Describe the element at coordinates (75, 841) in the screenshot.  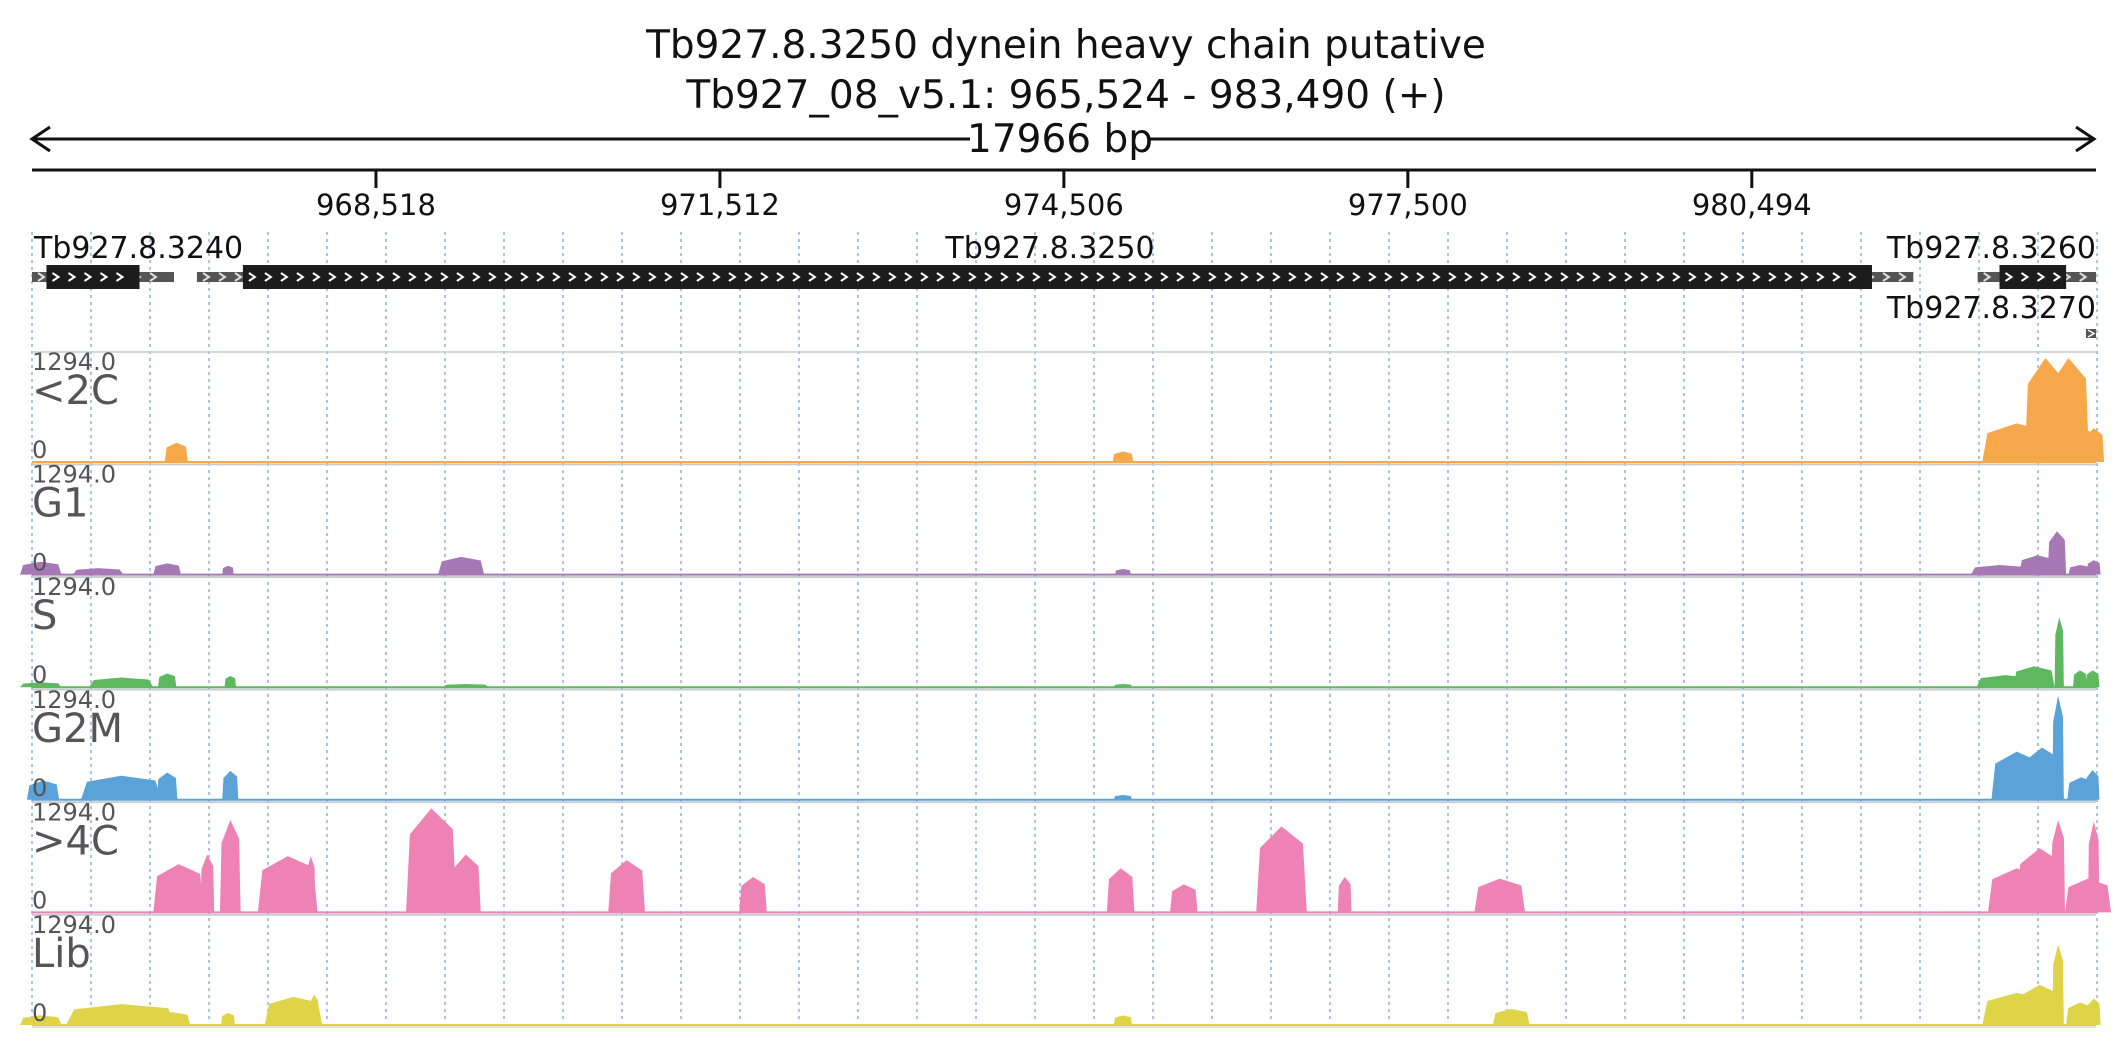
I see `track-name: >4C` at that location.